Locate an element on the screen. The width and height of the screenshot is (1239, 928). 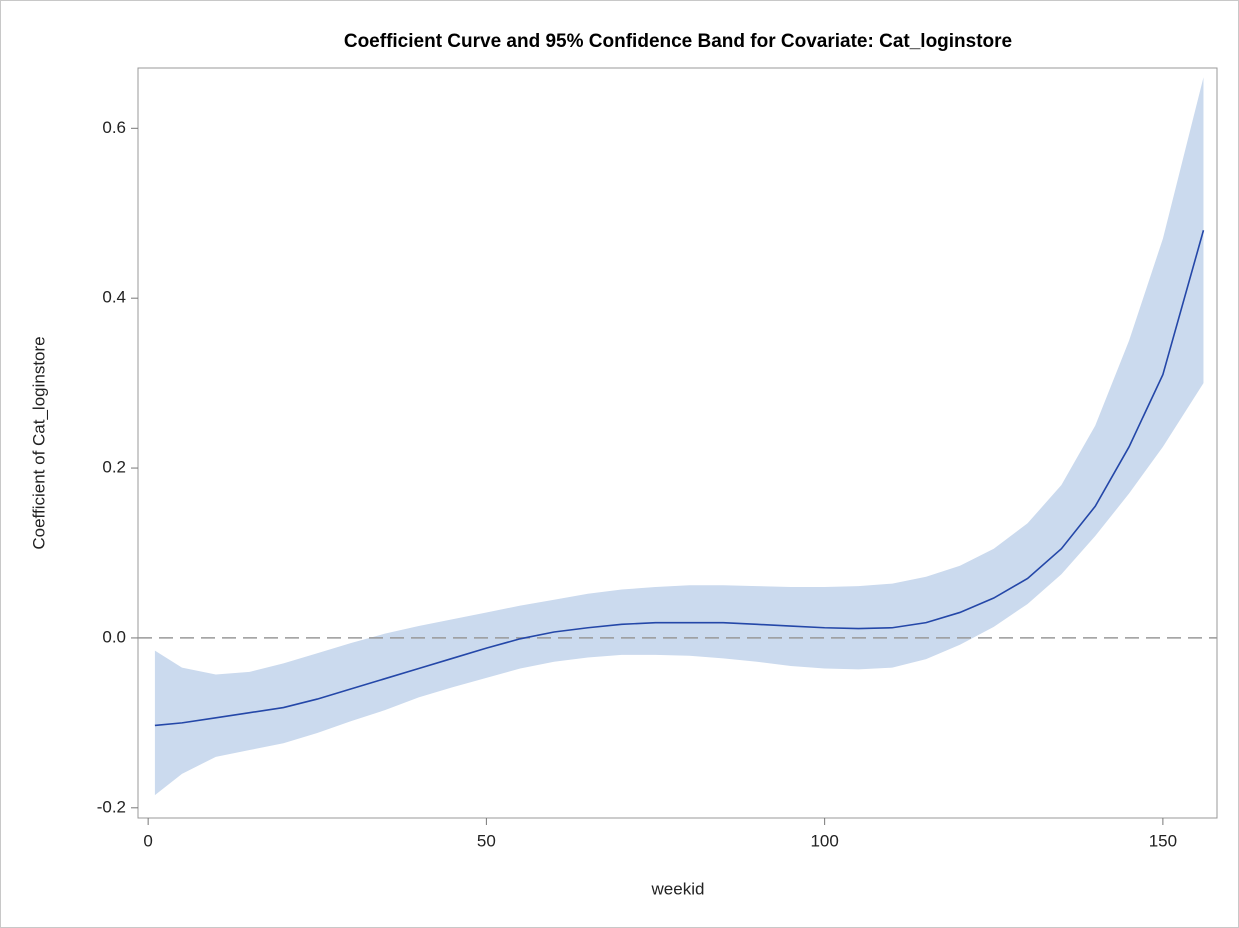
x-tick-label: 100 is located at coordinates (824, 840).